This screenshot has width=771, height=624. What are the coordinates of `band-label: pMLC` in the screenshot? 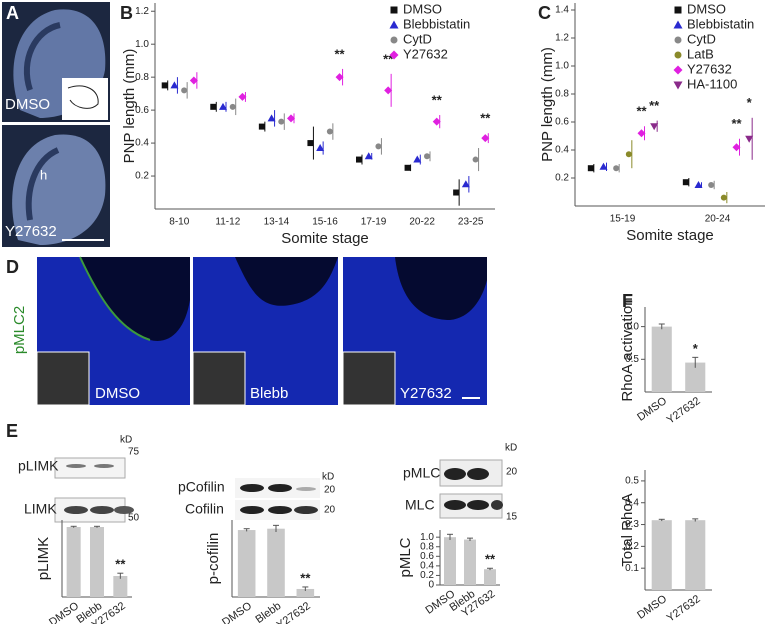 It's located at (421, 473).